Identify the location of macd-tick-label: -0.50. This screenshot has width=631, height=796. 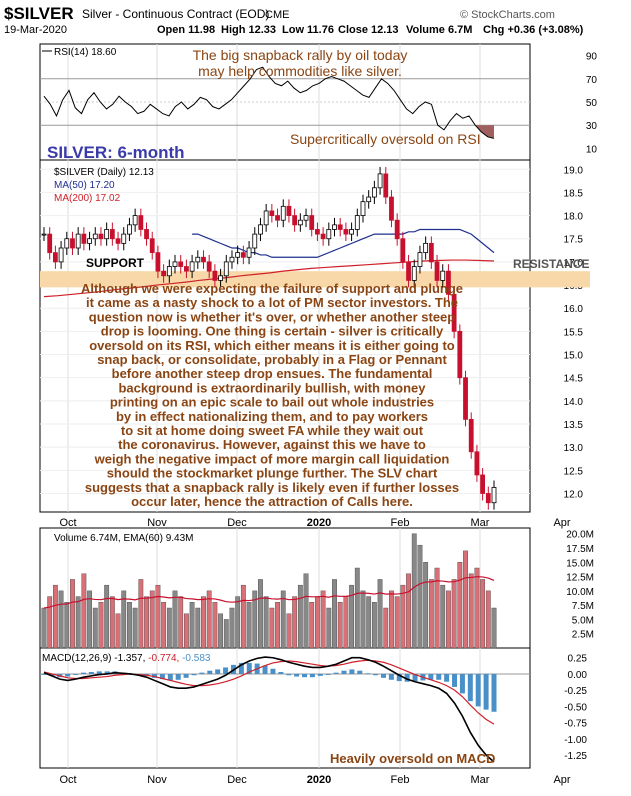
(575, 707).